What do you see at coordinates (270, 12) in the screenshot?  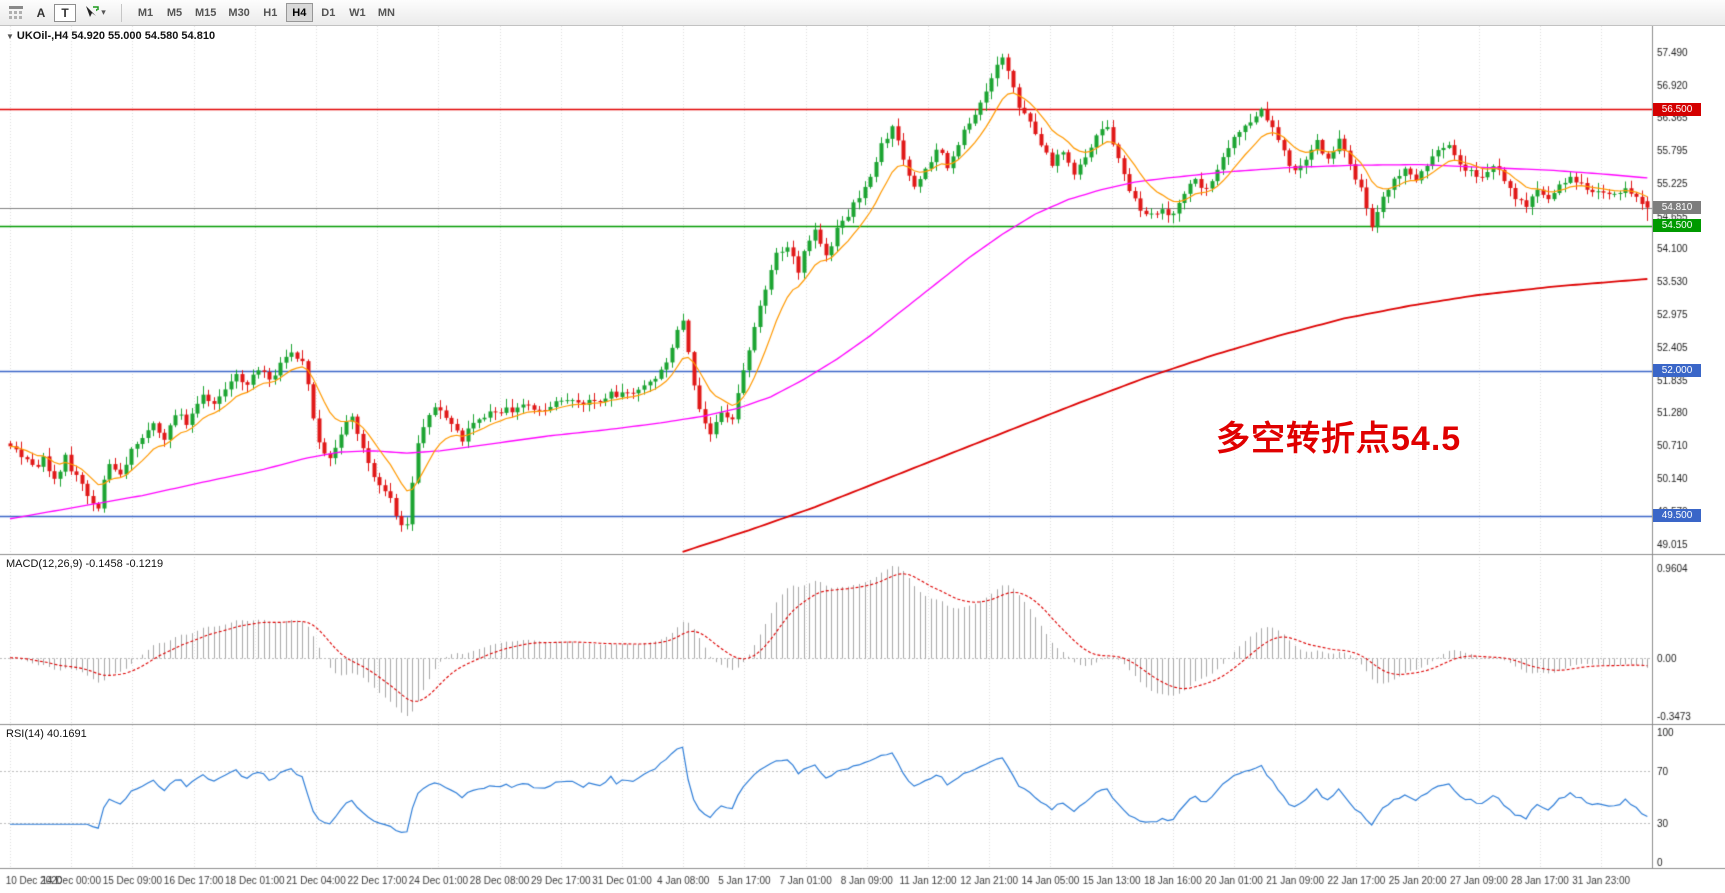 I see `timeframe-button-H1: H1` at bounding box center [270, 12].